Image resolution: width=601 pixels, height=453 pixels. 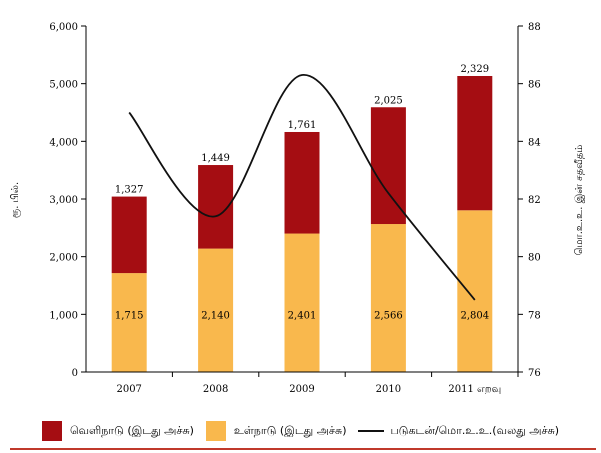 What do you see at coordinates (534, 200) in the screenshot?
I see `y2-tick-label-3: 82` at bounding box center [534, 200].